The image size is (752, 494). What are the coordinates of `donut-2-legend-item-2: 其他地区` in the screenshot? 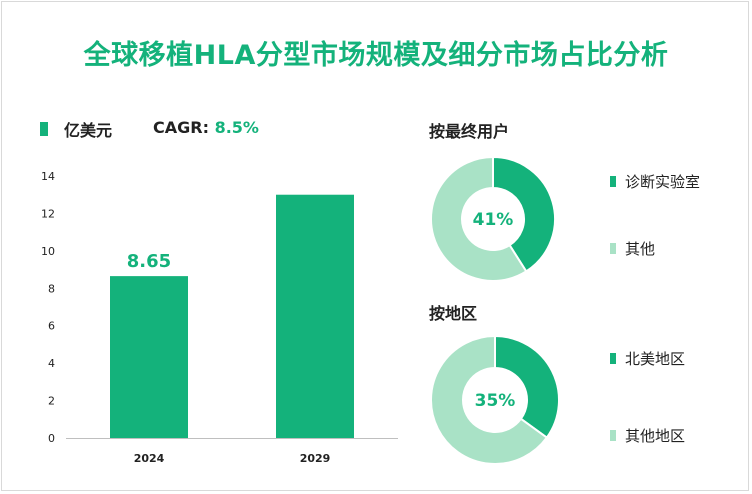 It's located at (647, 435).